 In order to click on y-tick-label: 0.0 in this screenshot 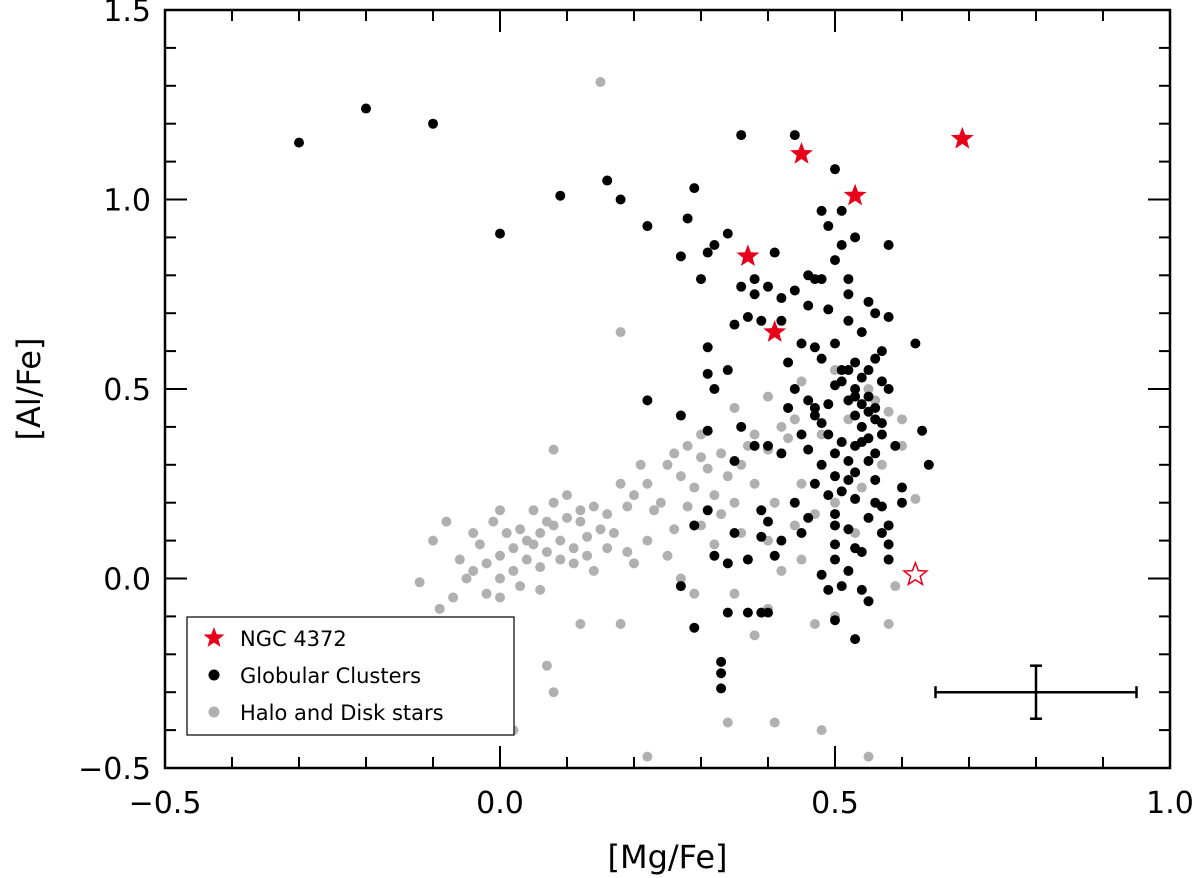, I will do `click(127, 580)`.